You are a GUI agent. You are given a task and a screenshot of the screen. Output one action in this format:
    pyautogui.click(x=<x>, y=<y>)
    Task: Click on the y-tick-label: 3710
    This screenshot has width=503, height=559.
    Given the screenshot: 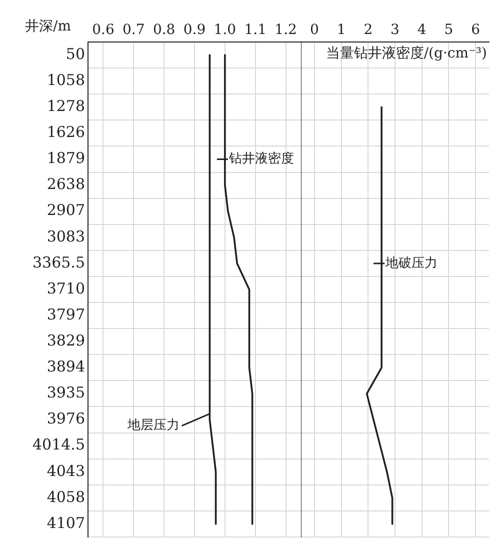 What is the action you would take?
    pyautogui.click(x=65, y=288)
    